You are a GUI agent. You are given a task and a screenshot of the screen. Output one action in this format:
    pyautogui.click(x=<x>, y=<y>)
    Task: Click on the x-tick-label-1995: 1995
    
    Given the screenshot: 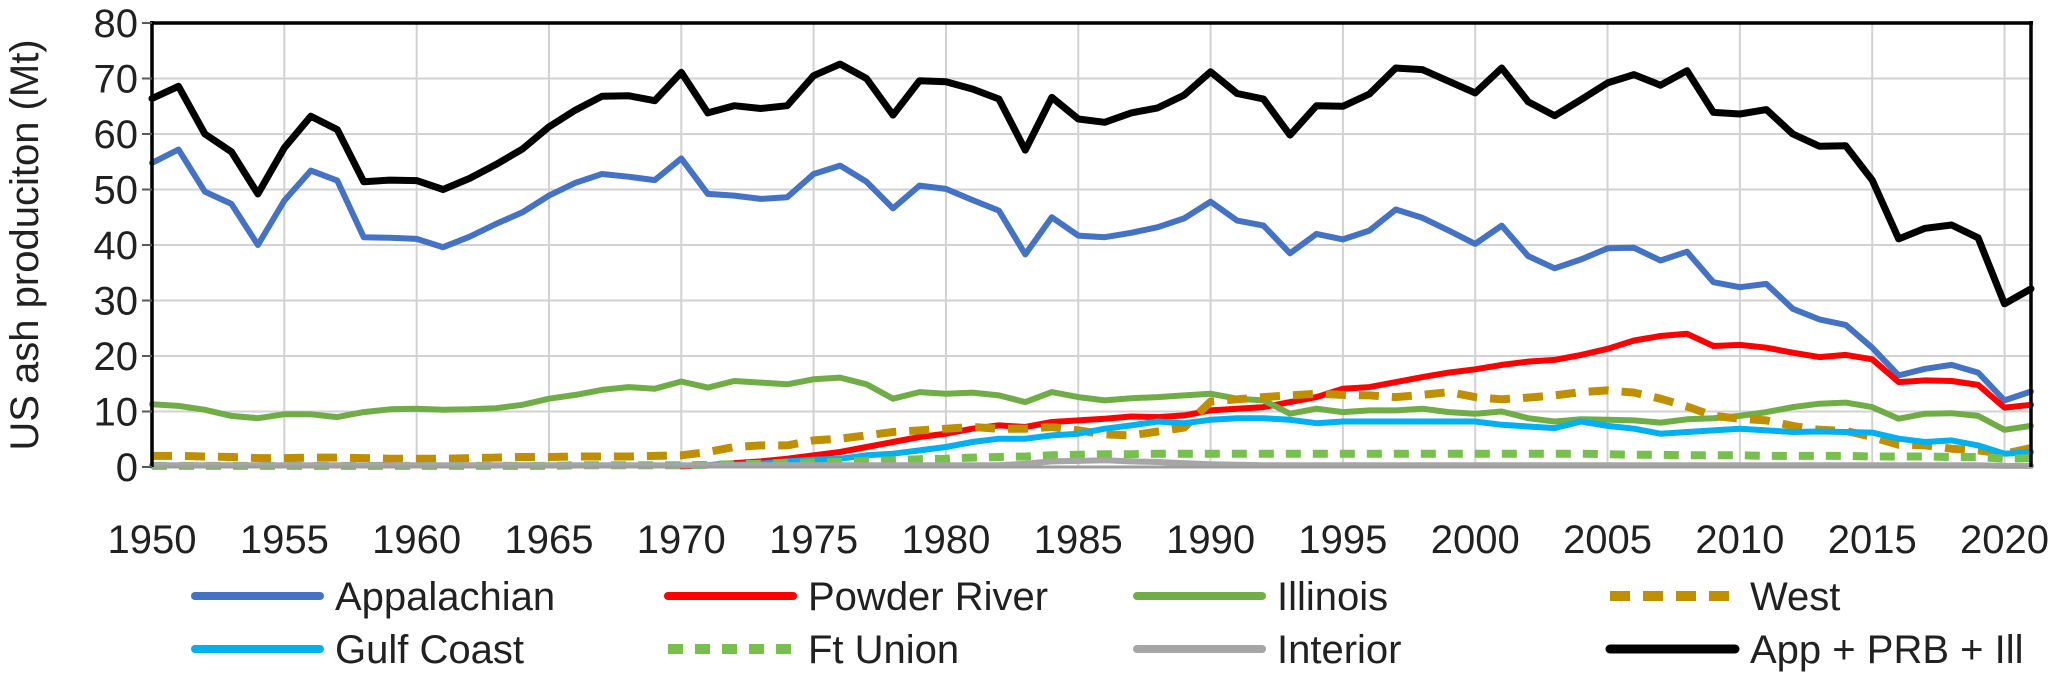 What is the action you would take?
    pyautogui.click(x=1342, y=540)
    